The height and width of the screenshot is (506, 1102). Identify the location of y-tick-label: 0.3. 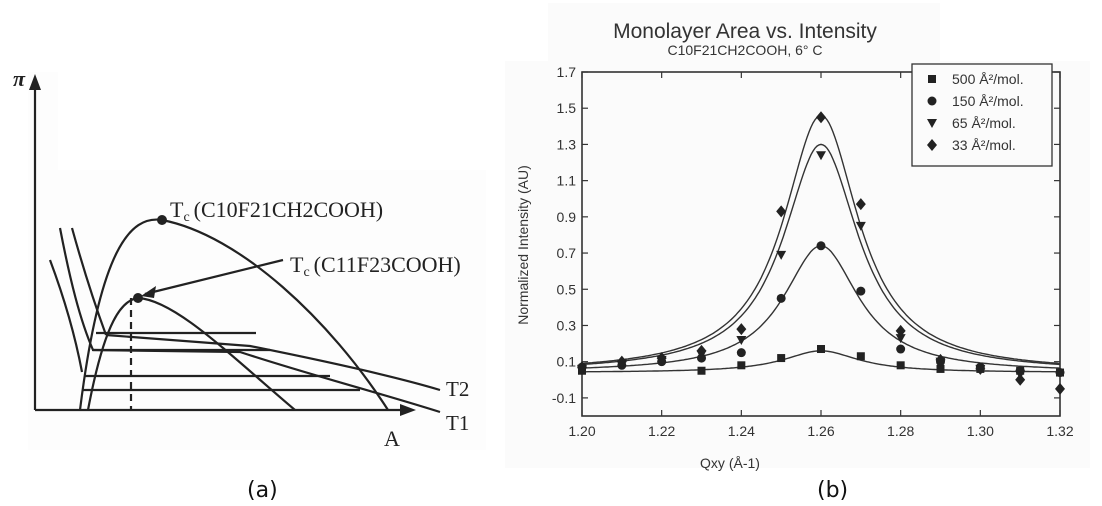
(567, 325).